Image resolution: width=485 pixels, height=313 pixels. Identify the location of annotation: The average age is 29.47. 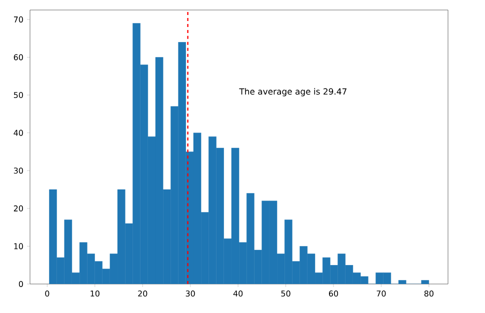
(292, 92).